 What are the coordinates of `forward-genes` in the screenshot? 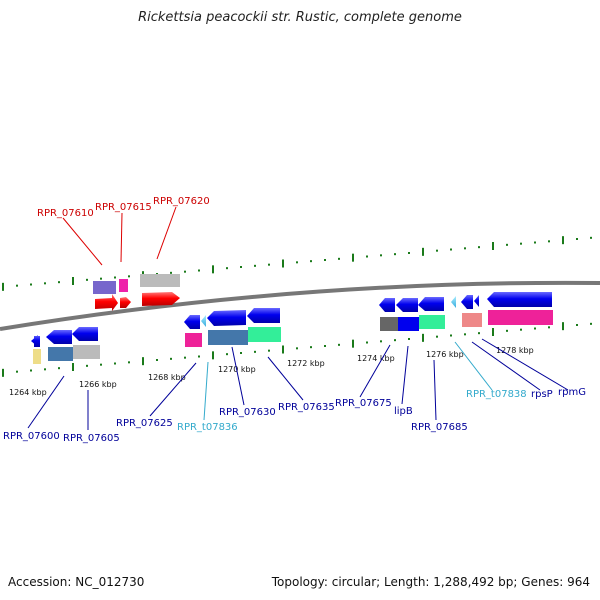 It's located at (136, 292).